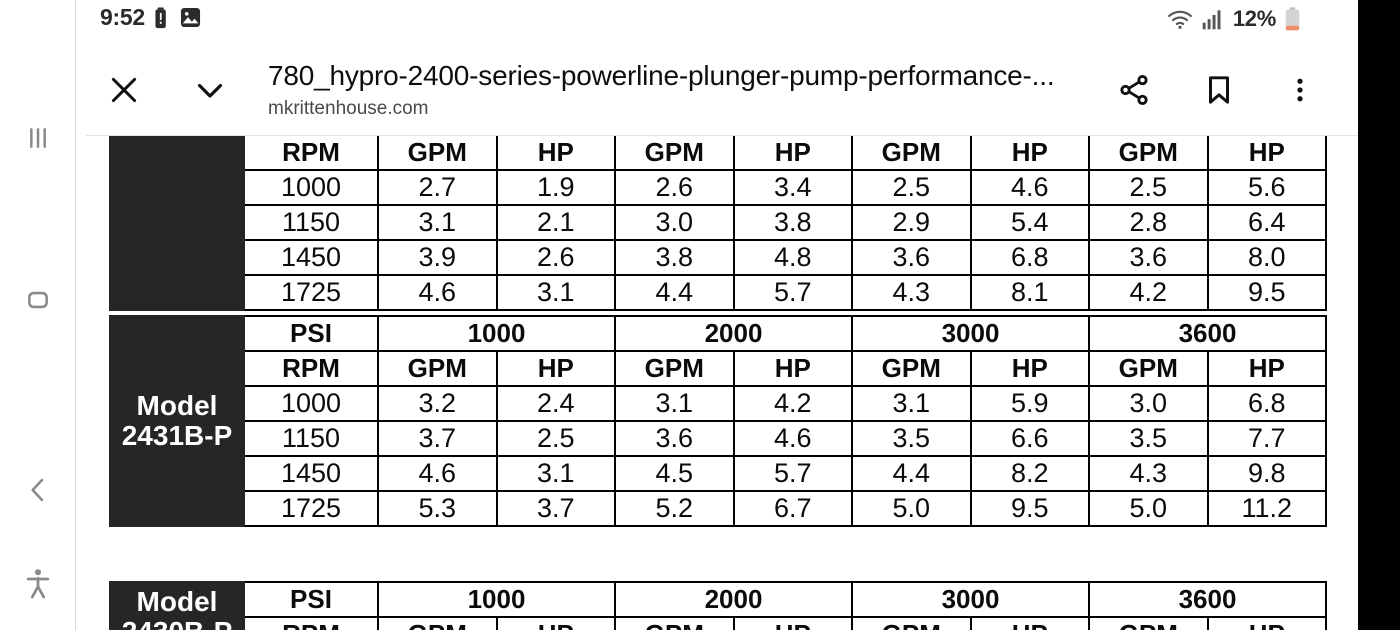  I want to click on close-button, so click(124, 90).